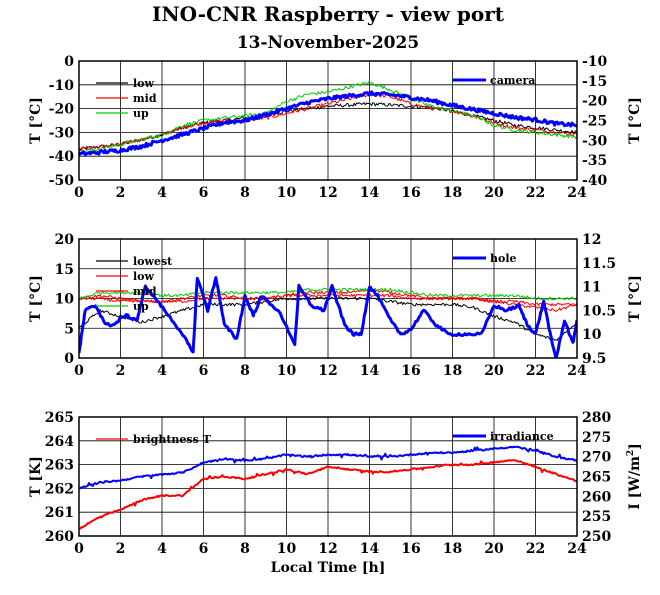 Image resolution: width=660 pixels, height=595 pixels. What do you see at coordinates (596, 497) in the screenshot?
I see `y-tick-label-right: 260` at bounding box center [596, 497].